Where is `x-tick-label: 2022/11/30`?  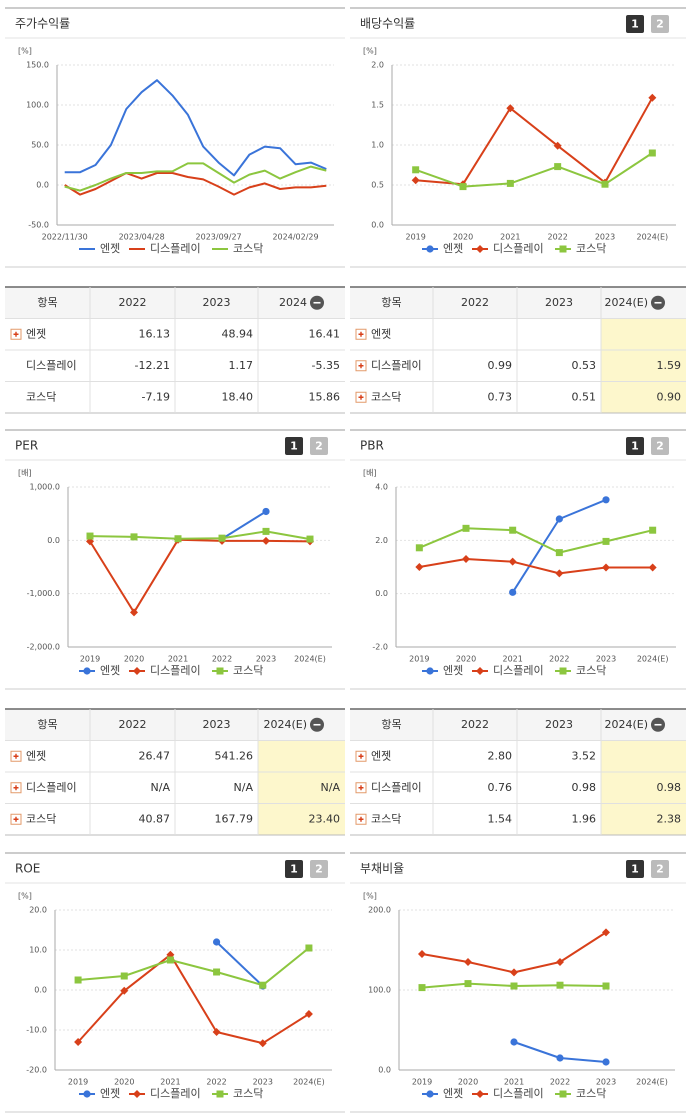 x-tick-label: 2022/11/30 is located at coordinates (65, 237).